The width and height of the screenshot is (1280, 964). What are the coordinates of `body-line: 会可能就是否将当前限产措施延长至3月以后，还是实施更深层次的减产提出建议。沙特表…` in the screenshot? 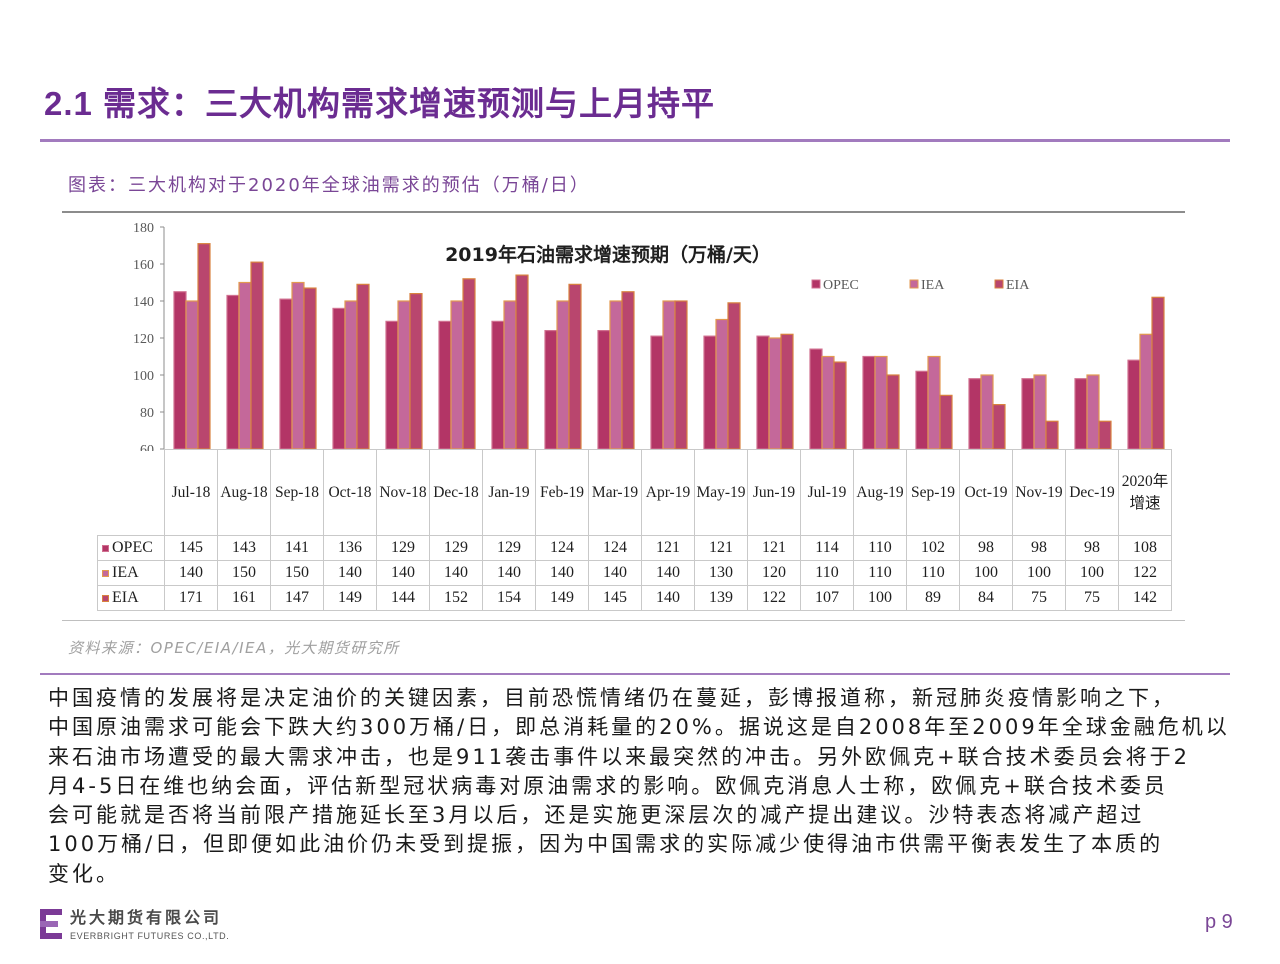 It's located at (596, 815).